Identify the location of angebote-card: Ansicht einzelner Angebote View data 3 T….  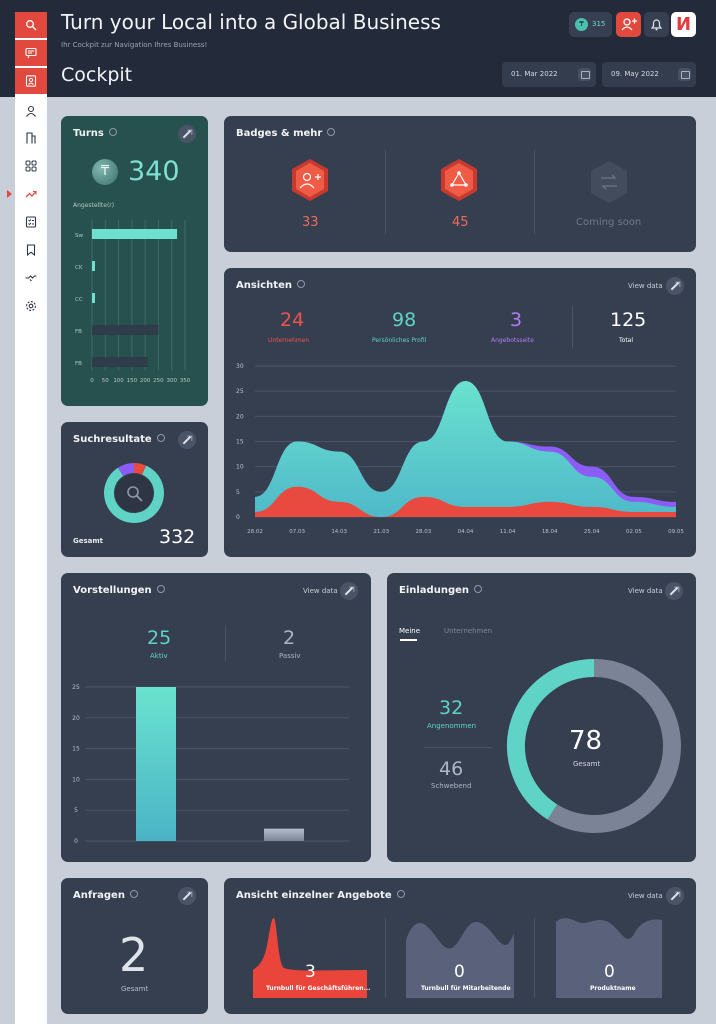
(460, 946).